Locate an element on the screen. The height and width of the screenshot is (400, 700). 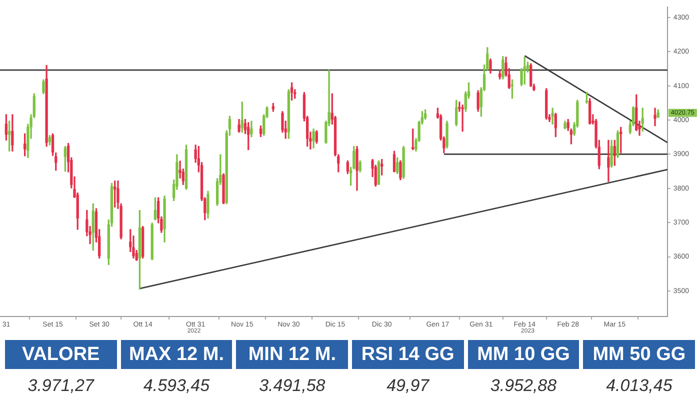
text: 49,97 is located at coordinates (408, 385).